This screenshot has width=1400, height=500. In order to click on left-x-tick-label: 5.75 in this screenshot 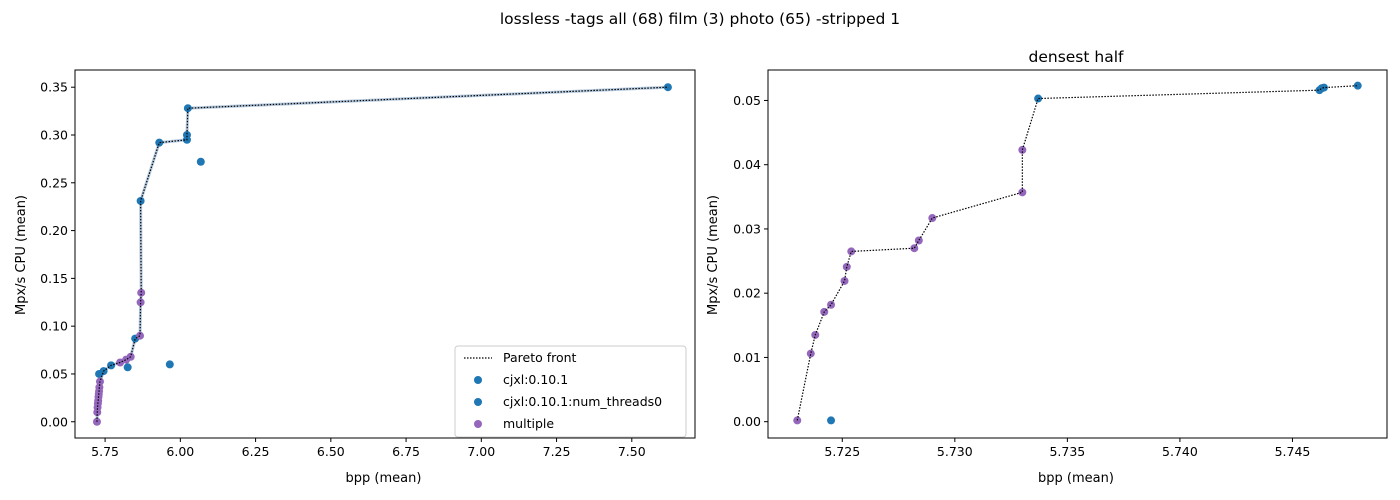, I will do `click(105, 451)`.